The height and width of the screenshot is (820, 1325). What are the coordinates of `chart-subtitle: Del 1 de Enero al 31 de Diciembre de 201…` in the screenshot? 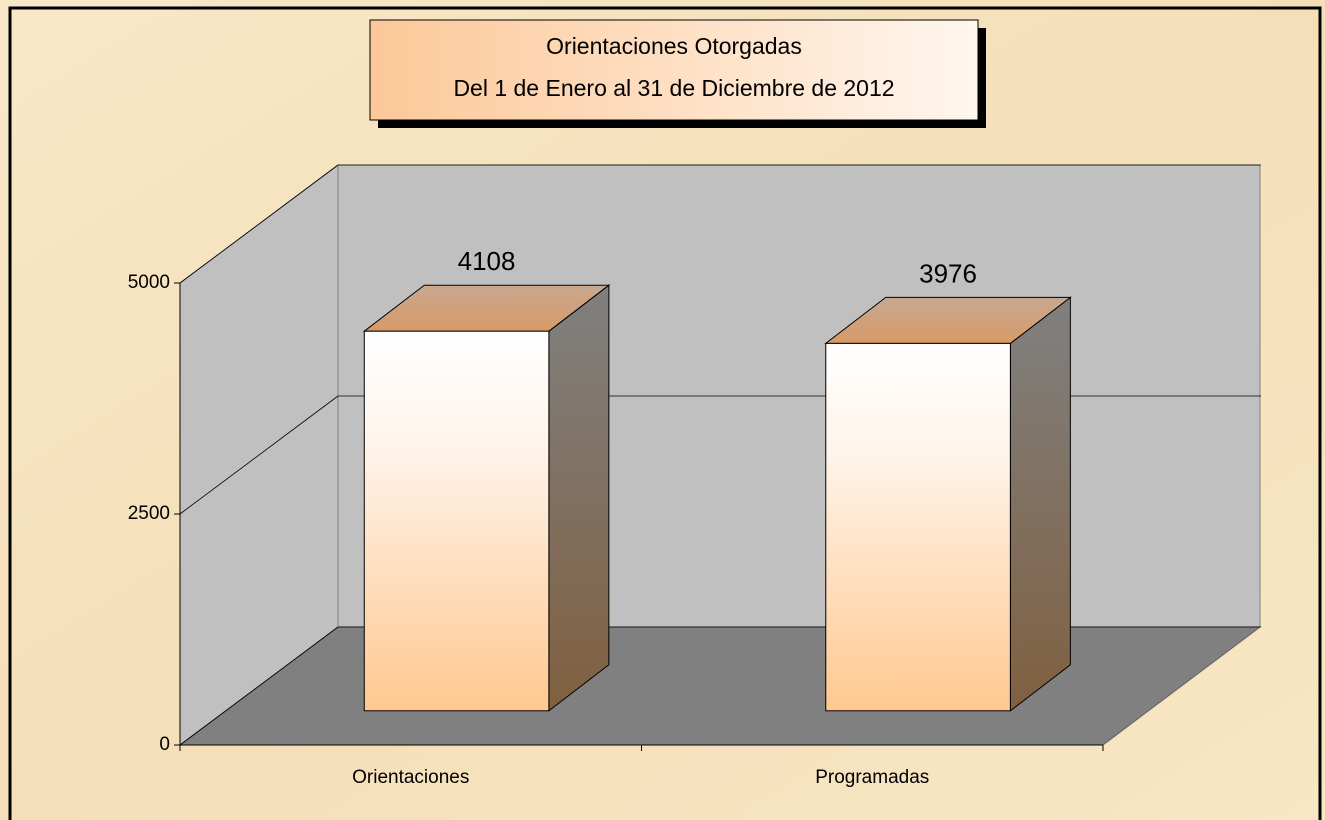 It's located at (673, 88).